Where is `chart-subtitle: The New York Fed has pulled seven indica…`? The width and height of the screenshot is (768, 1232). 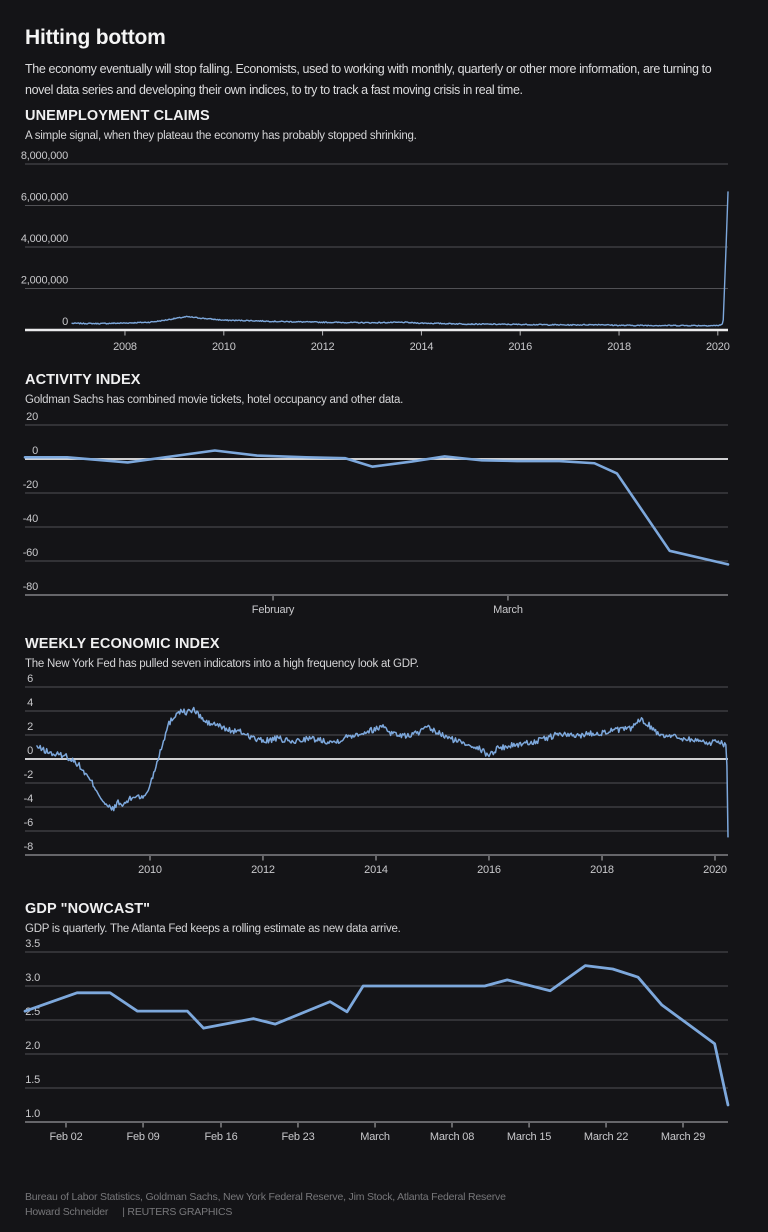
chart-subtitle: The New York Fed has pulled seven indica… is located at coordinates (222, 664).